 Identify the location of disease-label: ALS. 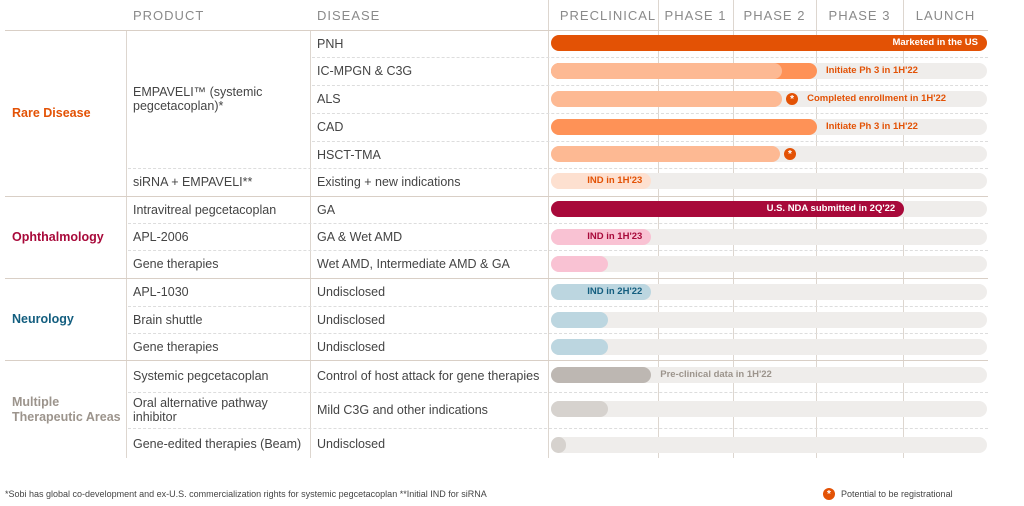
(329, 99).